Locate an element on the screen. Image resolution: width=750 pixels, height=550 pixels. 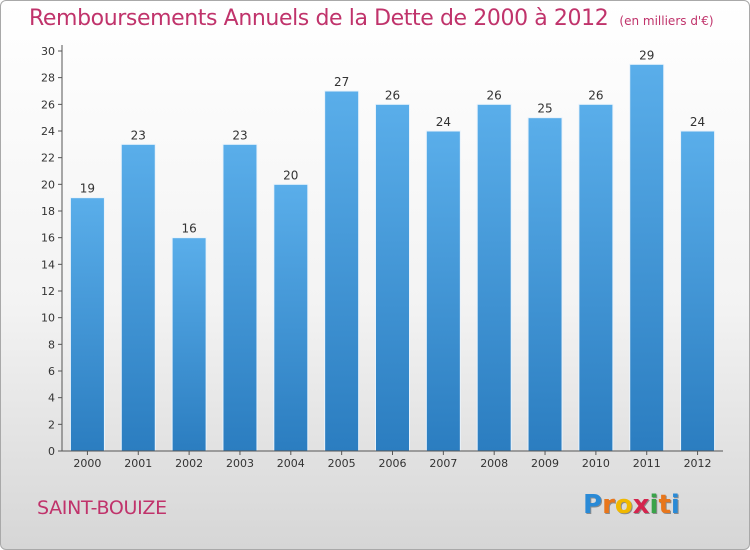
x-tick-label: 2002 is located at coordinates (189, 463).